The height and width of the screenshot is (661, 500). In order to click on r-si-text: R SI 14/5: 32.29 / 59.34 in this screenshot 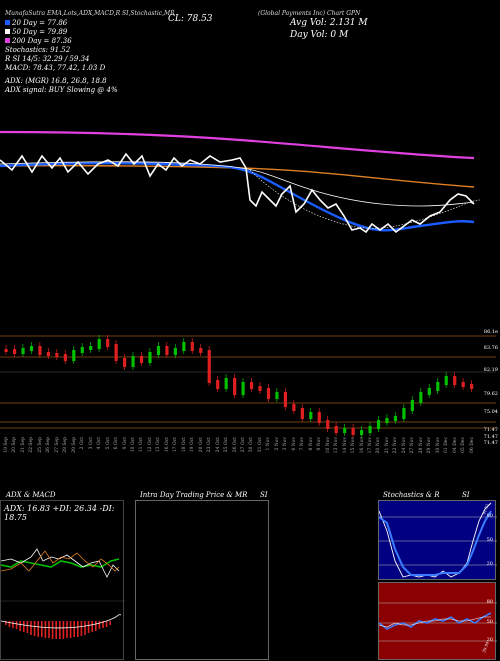, I will do `click(47, 58)`.